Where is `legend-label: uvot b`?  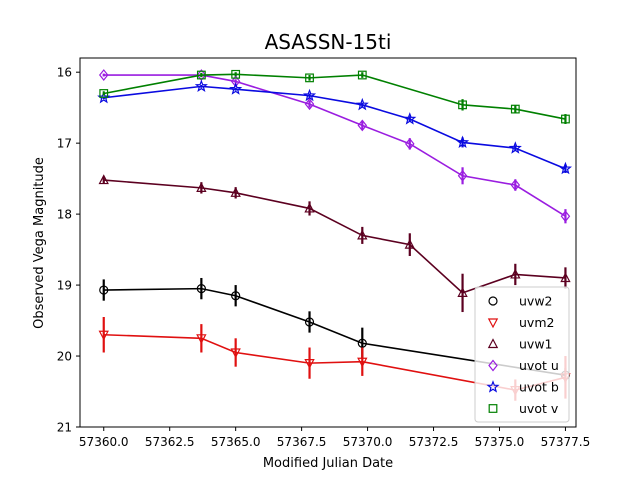
legend-label: uvot b is located at coordinates (539, 387).